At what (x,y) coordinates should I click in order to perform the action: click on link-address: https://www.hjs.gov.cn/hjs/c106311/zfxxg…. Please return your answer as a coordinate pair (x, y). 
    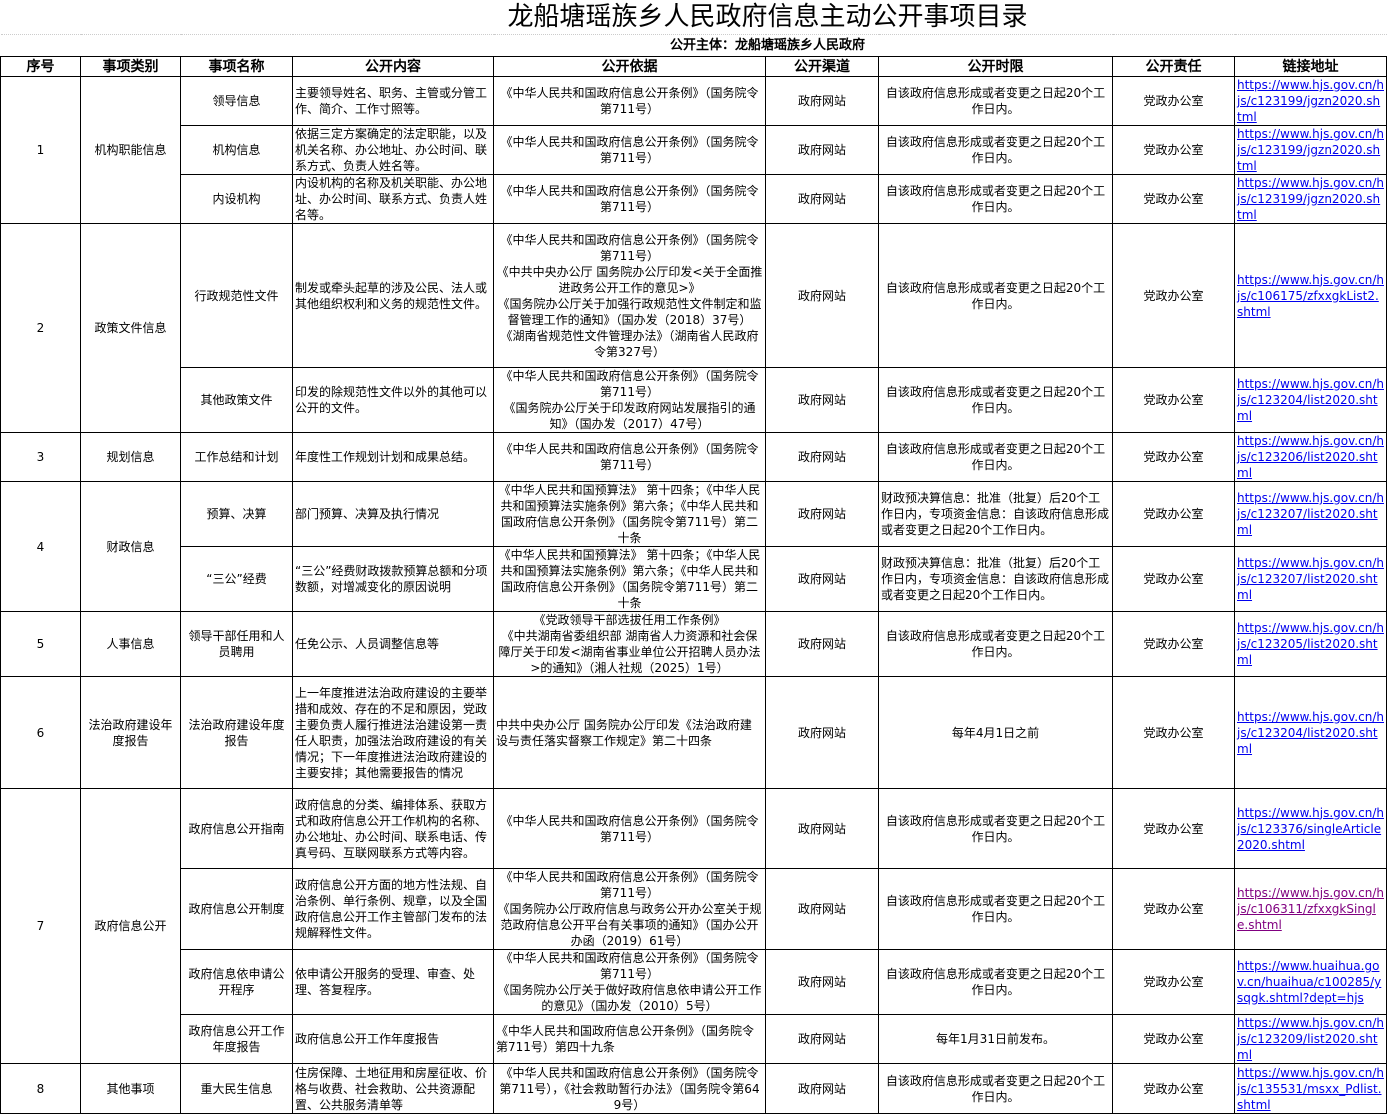
    Looking at the image, I should click on (1310, 909).